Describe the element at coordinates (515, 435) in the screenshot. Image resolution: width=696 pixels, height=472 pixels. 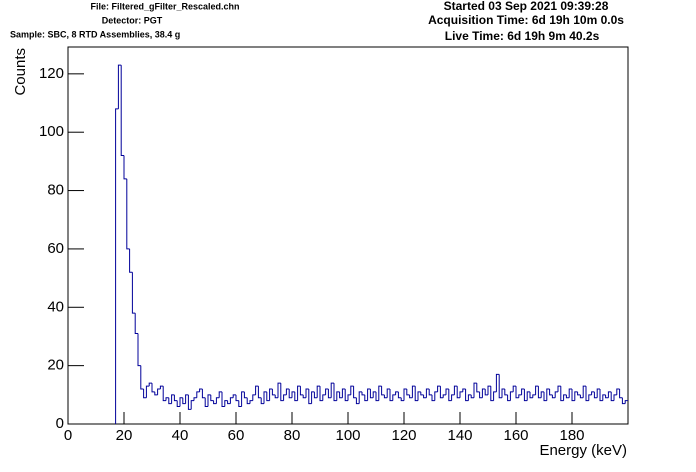
I see `x-tick-label: 160` at that location.